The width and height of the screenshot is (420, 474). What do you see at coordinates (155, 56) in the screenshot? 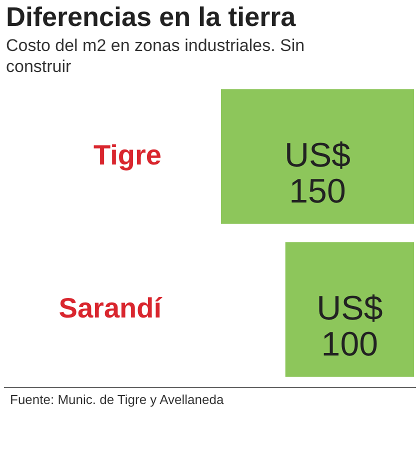
I see `chart-subtitle: Costo del m2 en zonas industriales. Sin construir` at bounding box center [155, 56].